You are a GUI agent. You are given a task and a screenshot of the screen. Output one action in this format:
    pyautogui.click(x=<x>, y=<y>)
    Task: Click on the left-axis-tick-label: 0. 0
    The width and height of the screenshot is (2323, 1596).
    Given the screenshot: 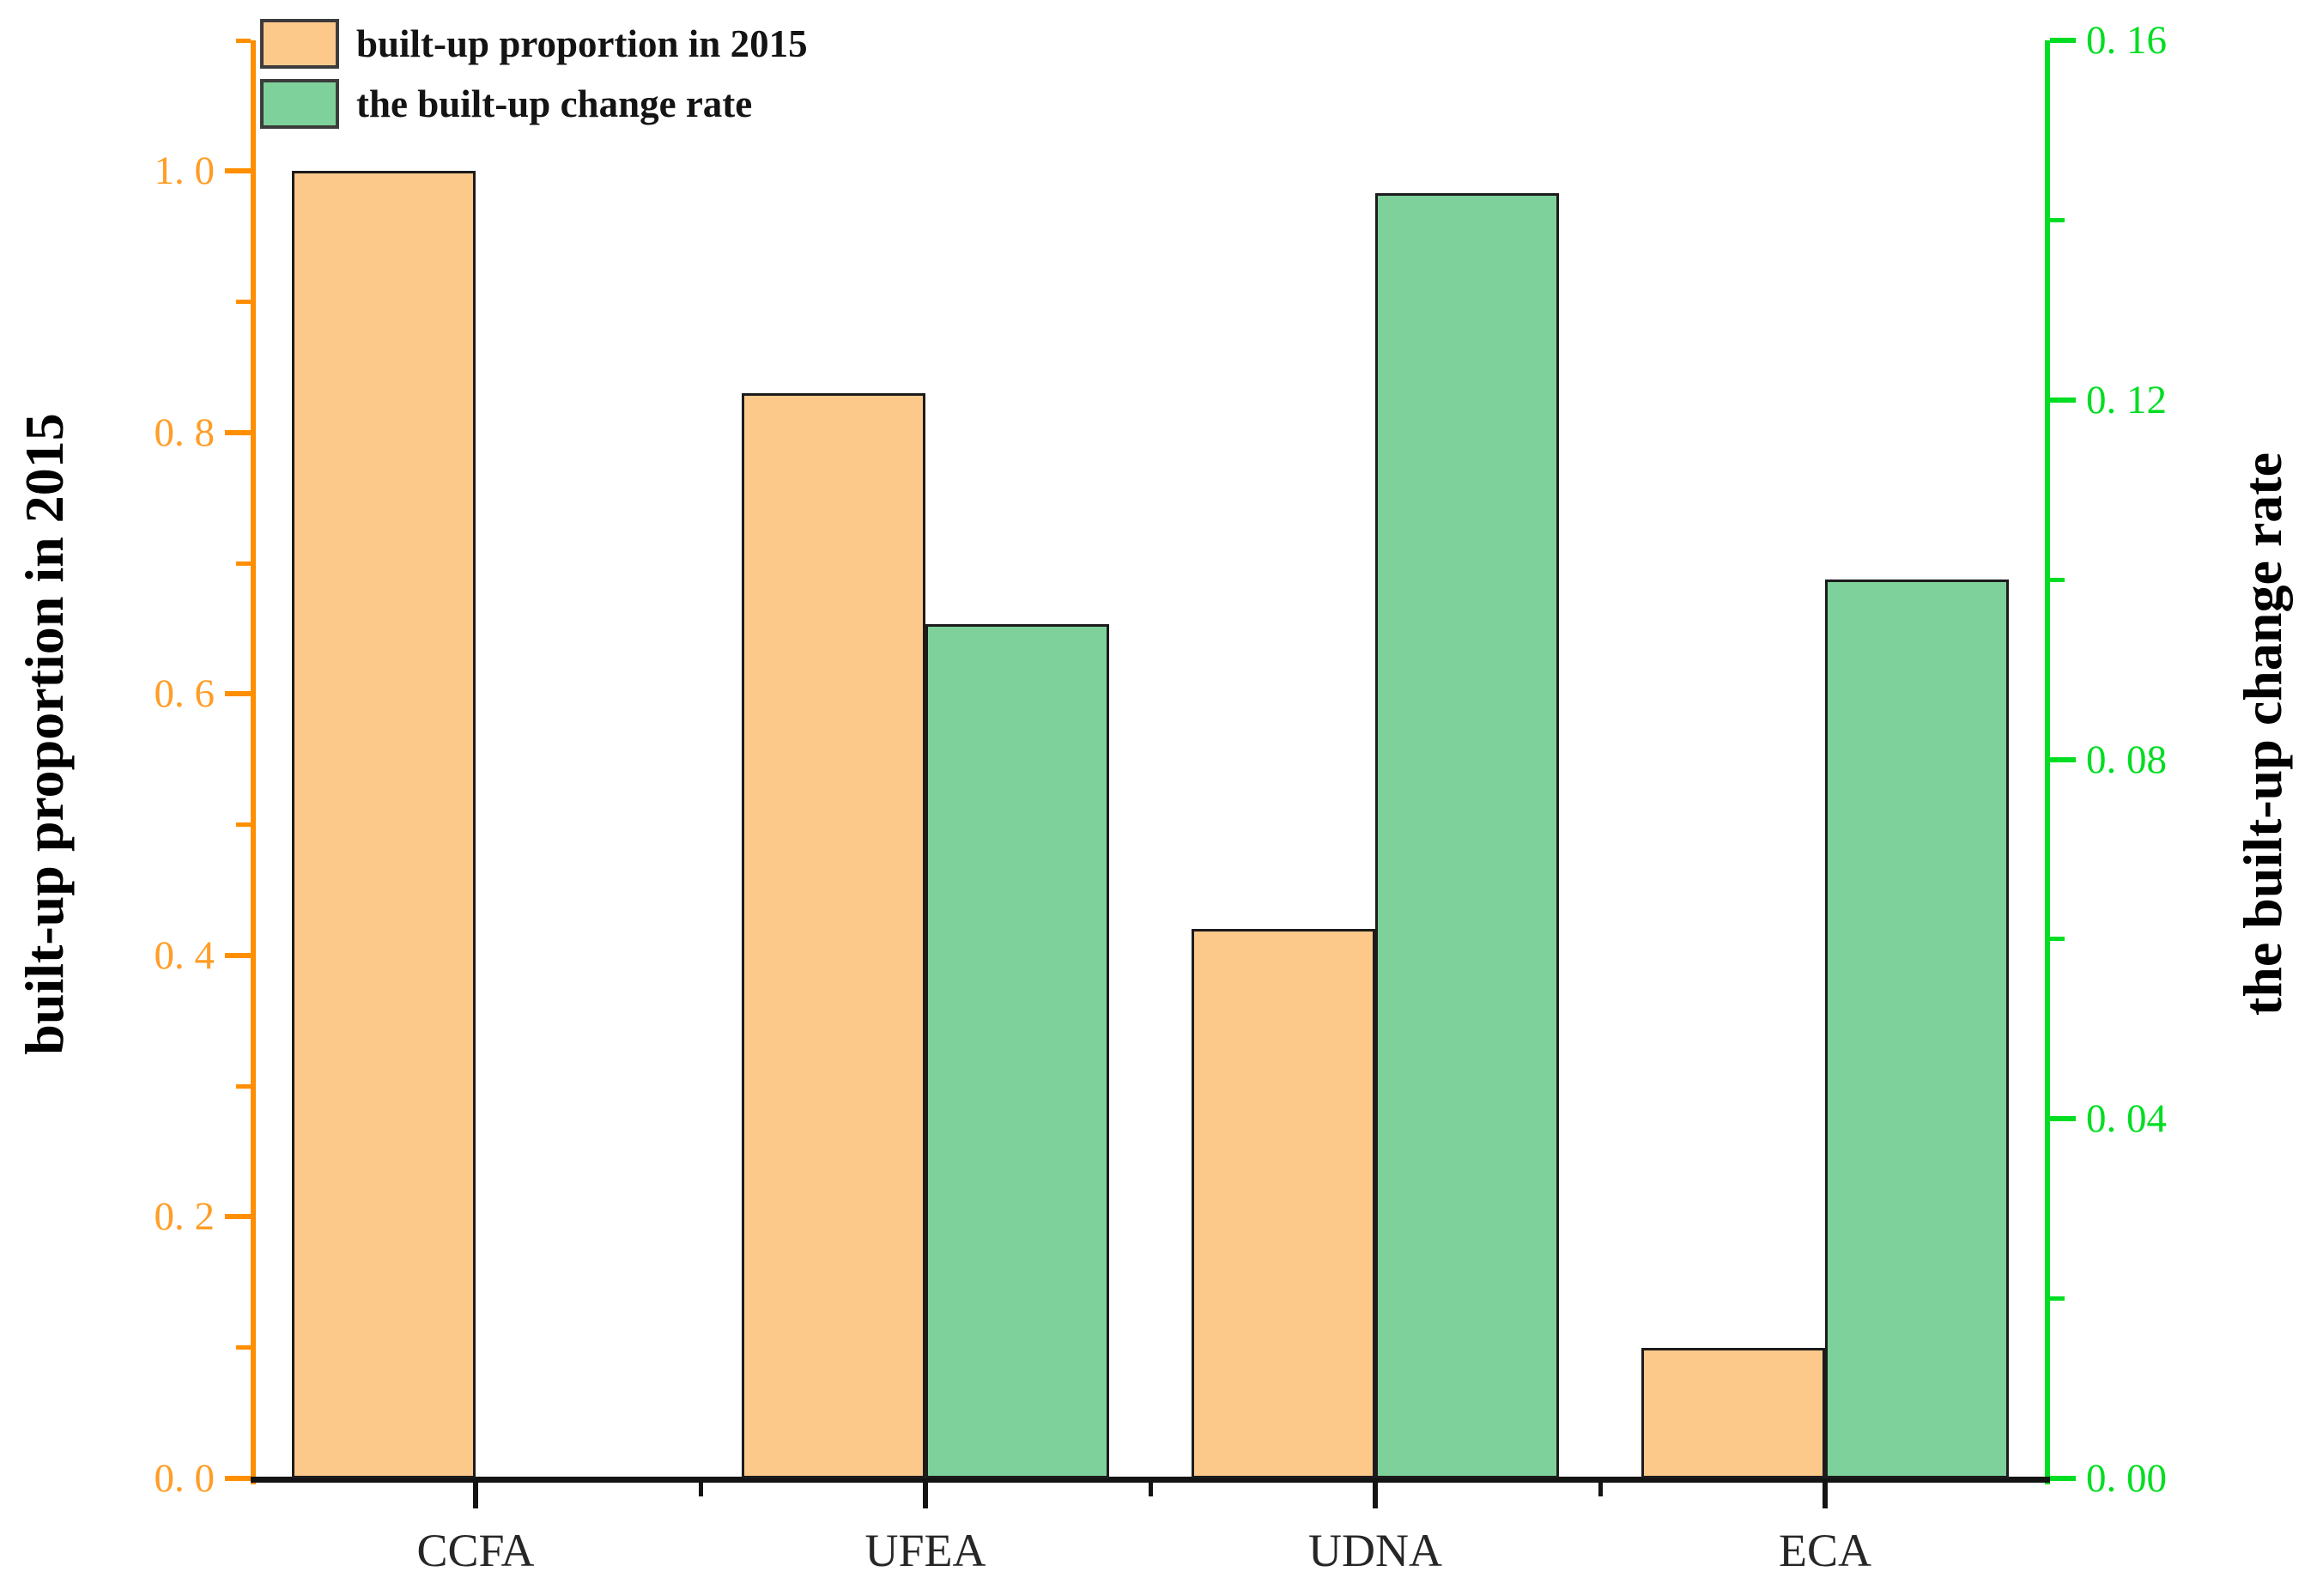 What is the action you would take?
    pyautogui.click(x=185, y=1478)
    